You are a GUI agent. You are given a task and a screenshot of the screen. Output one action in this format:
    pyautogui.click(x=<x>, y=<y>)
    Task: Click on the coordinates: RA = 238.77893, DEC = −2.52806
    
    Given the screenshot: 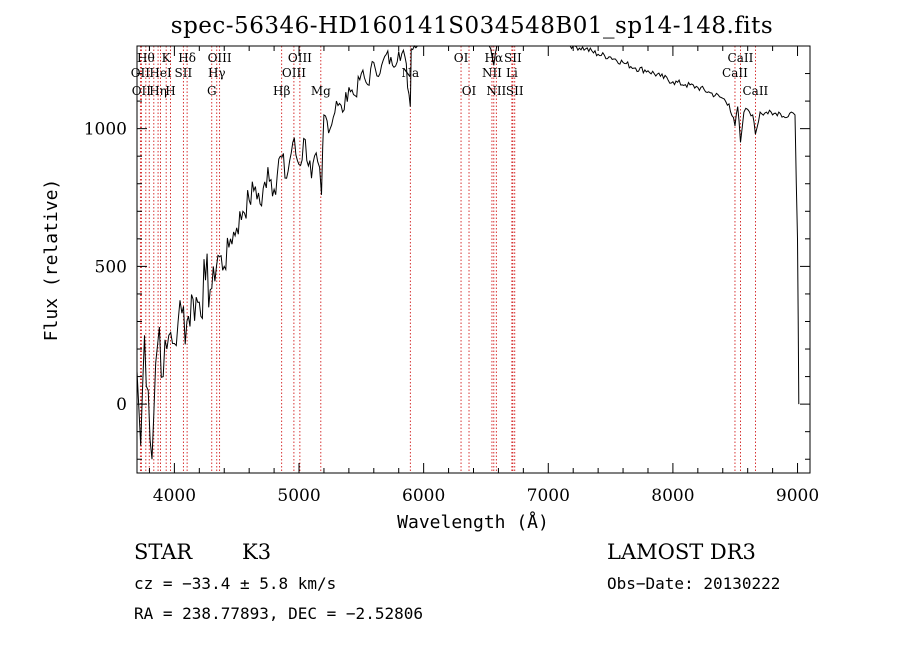 What is the action you would take?
    pyautogui.click(x=278, y=613)
    